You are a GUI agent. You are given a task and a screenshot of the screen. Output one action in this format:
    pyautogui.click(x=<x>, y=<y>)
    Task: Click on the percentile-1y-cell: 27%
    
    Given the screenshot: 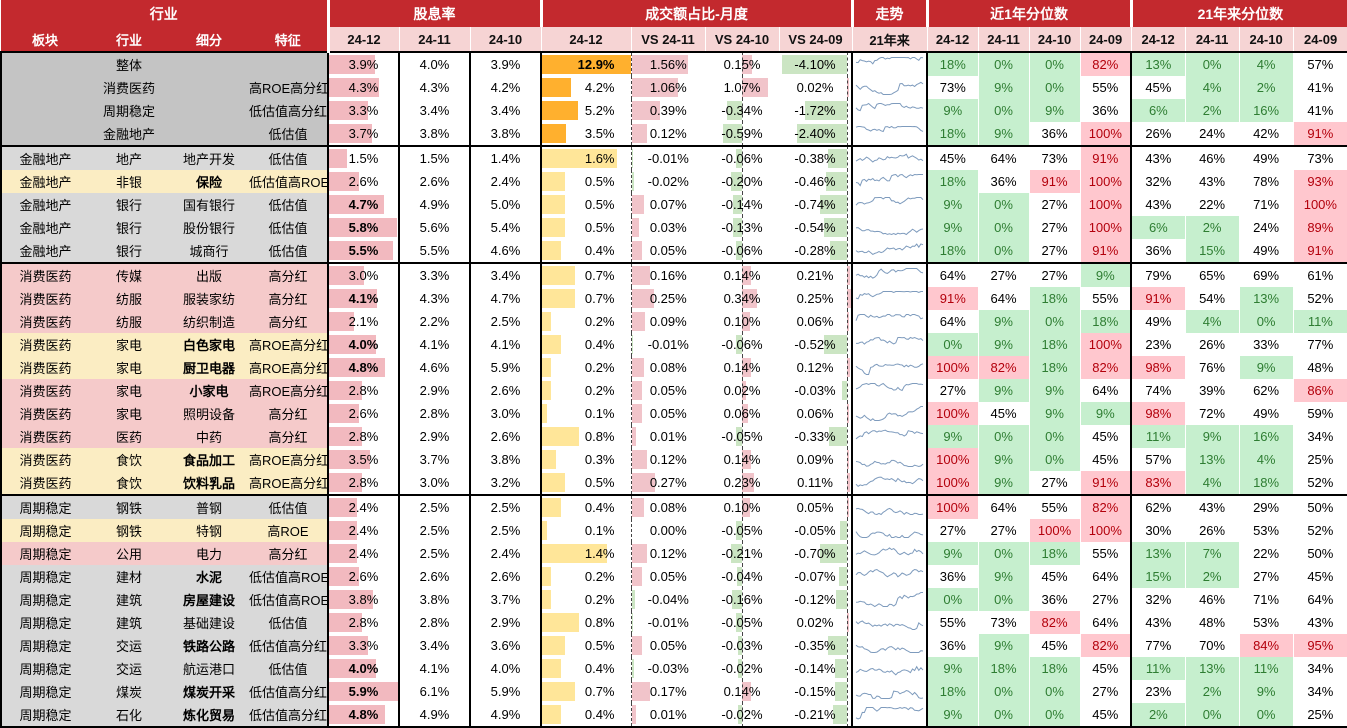 What is the action you would take?
    pyautogui.click(x=1105, y=691)
    